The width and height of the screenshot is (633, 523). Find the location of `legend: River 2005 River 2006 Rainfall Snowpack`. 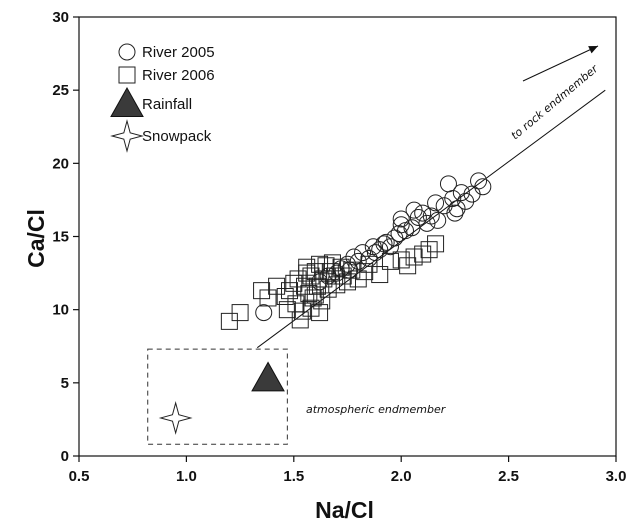

legend: River 2005 River 2006 Rainfall Snowpack is located at coordinates (162, 98).